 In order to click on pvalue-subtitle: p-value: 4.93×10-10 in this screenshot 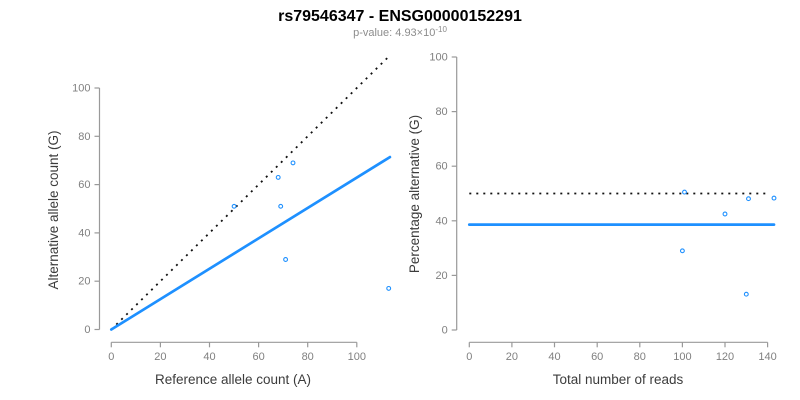, I will do `click(400, 32)`.